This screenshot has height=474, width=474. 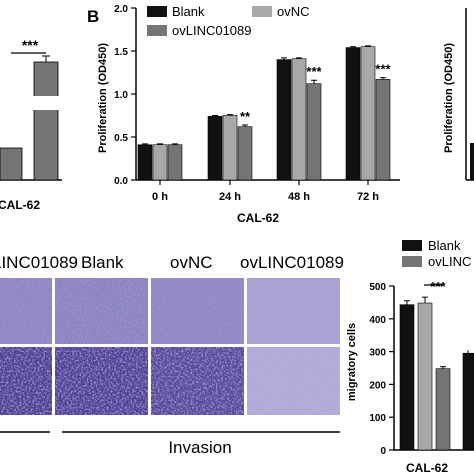 What do you see at coordinates (383, 451) in the screenshot?
I see `panel-d-y-tick-0: 0` at bounding box center [383, 451].